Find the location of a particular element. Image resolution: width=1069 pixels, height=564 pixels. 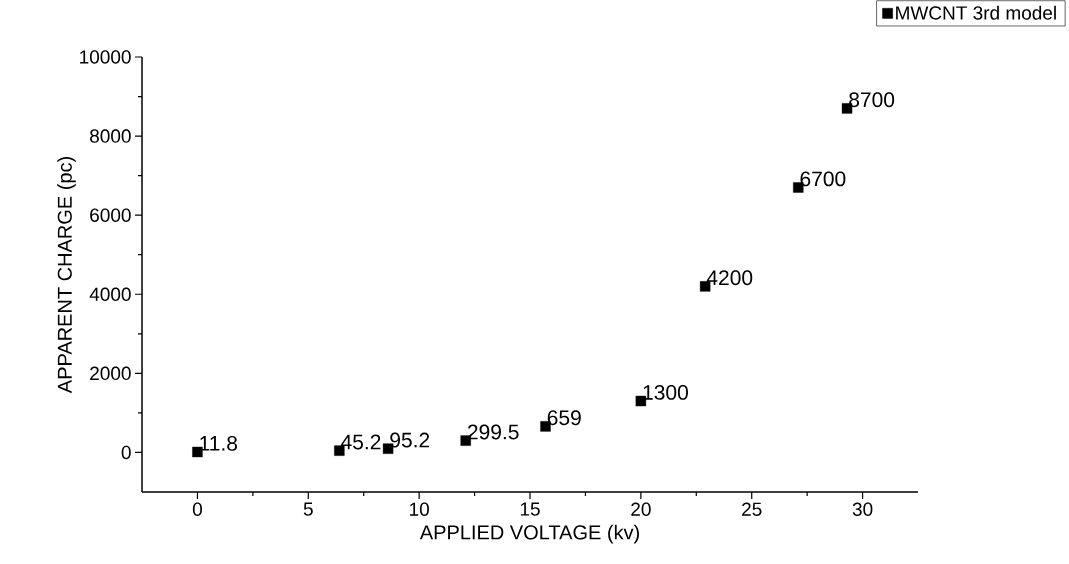

x-tick-label: 30 is located at coordinates (862, 509).